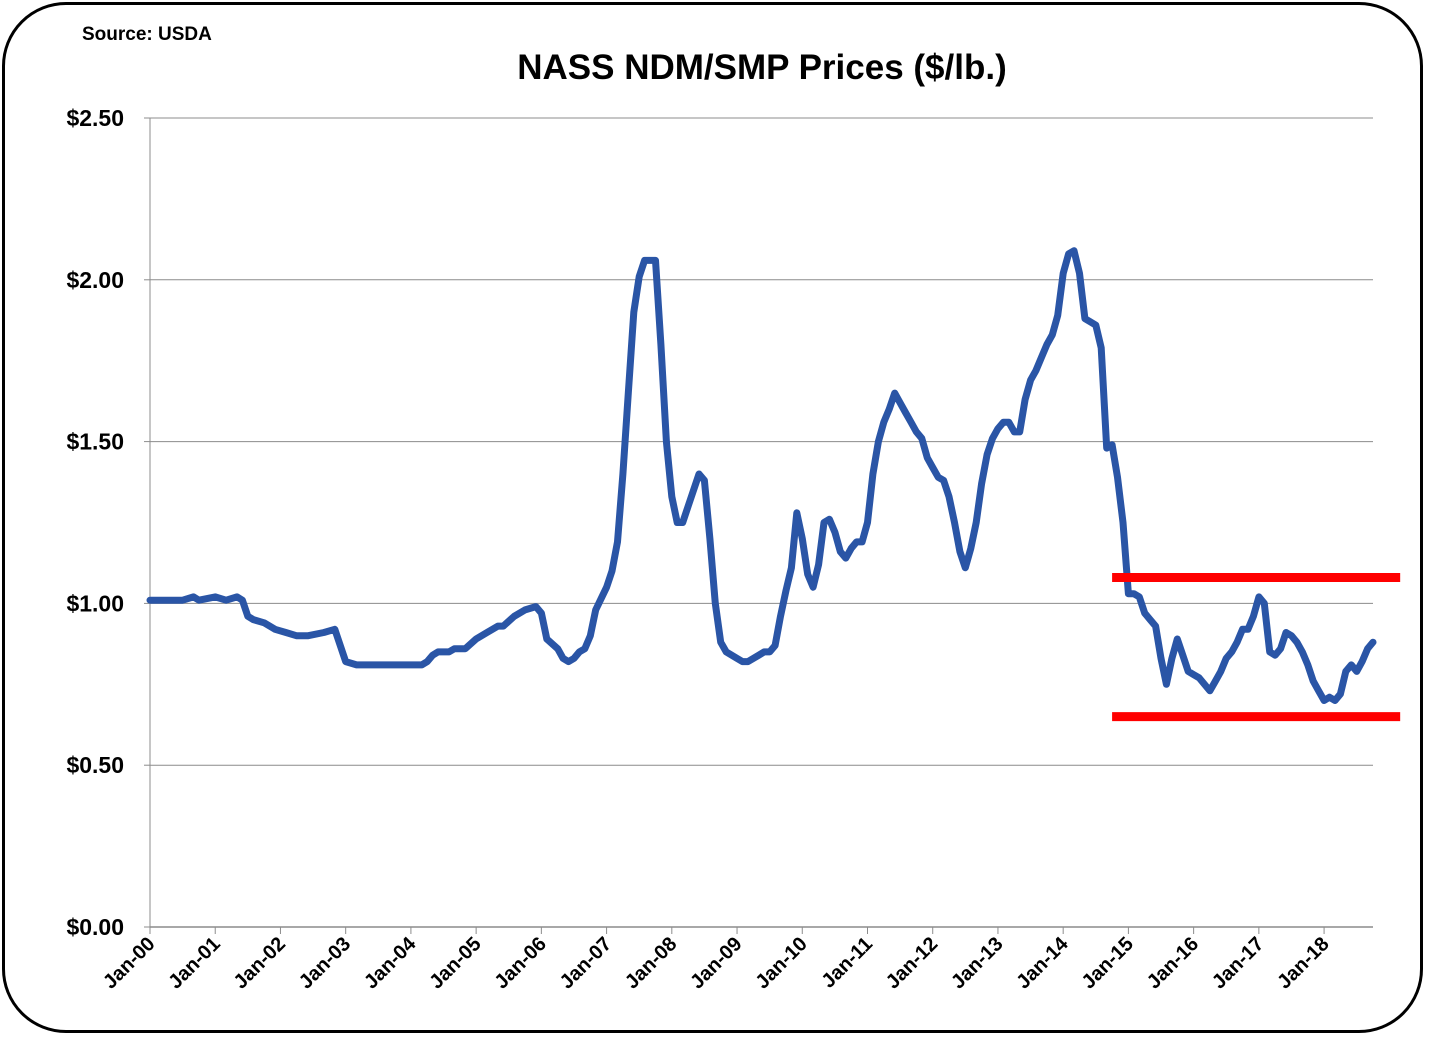 Image resolution: width=1430 pixels, height=1041 pixels. Describe the element at coordinates (95, 603) in the screenshot. I see `y-tick-label: $1.00` at that location.